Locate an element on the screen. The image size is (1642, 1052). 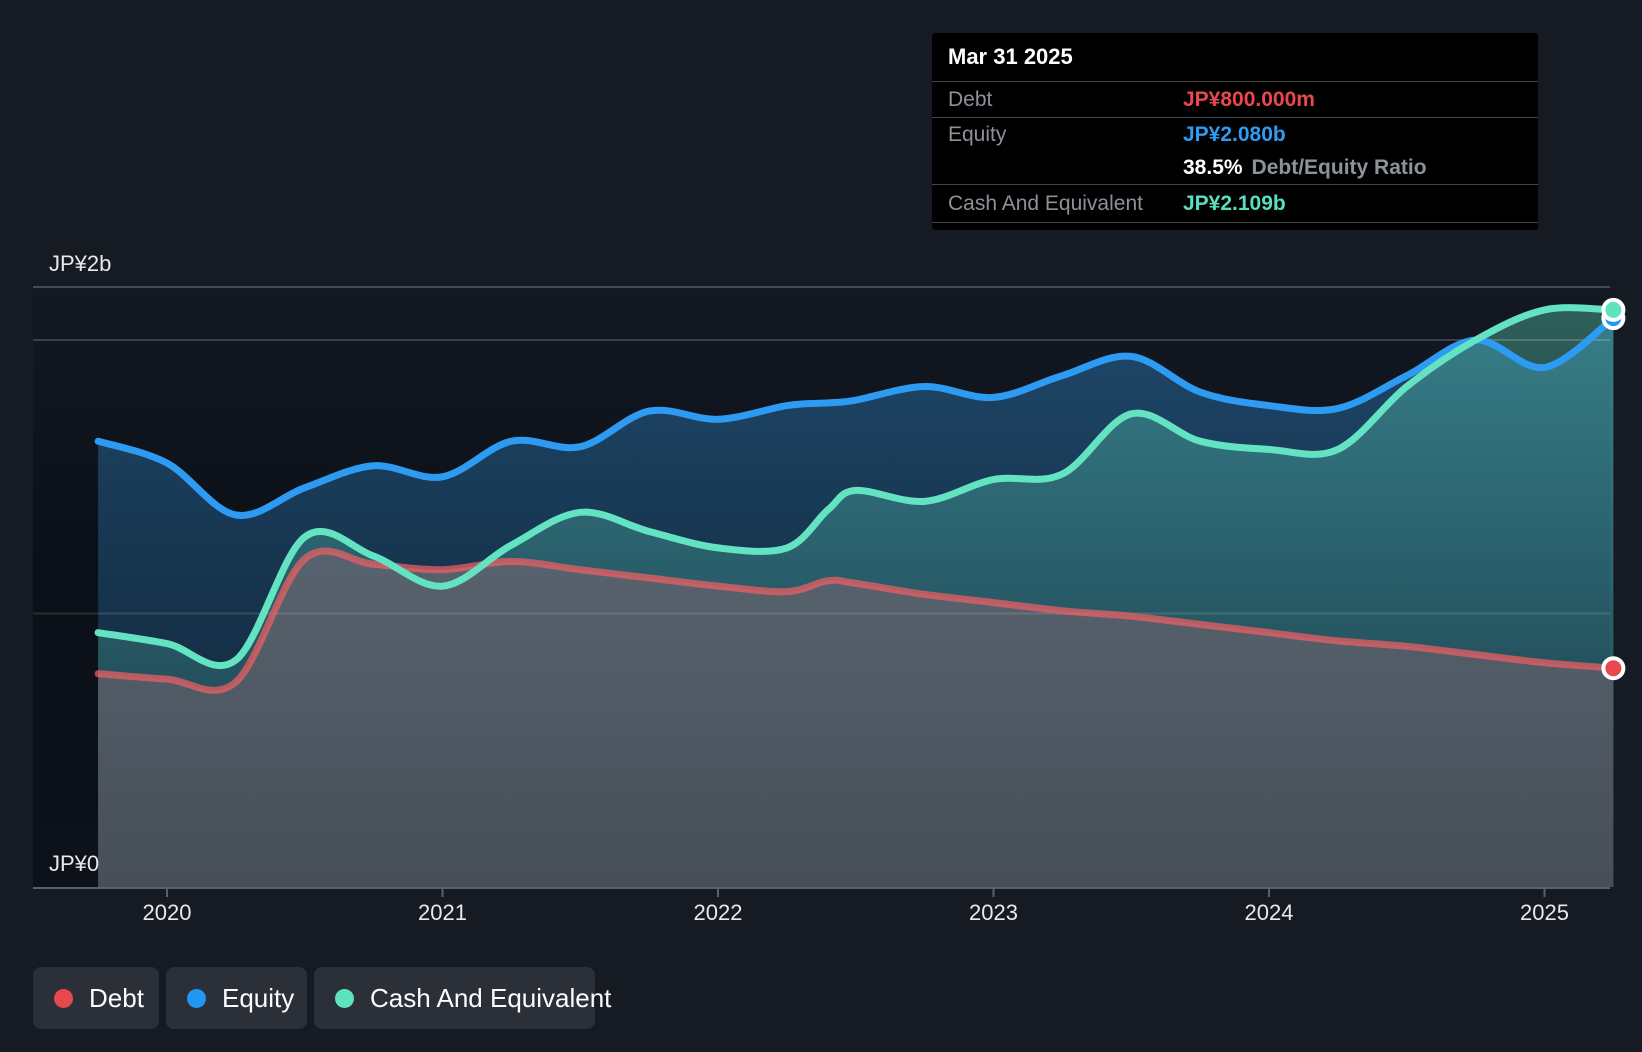
legend-equity-label: Equity is located at coordinates (258, 997).